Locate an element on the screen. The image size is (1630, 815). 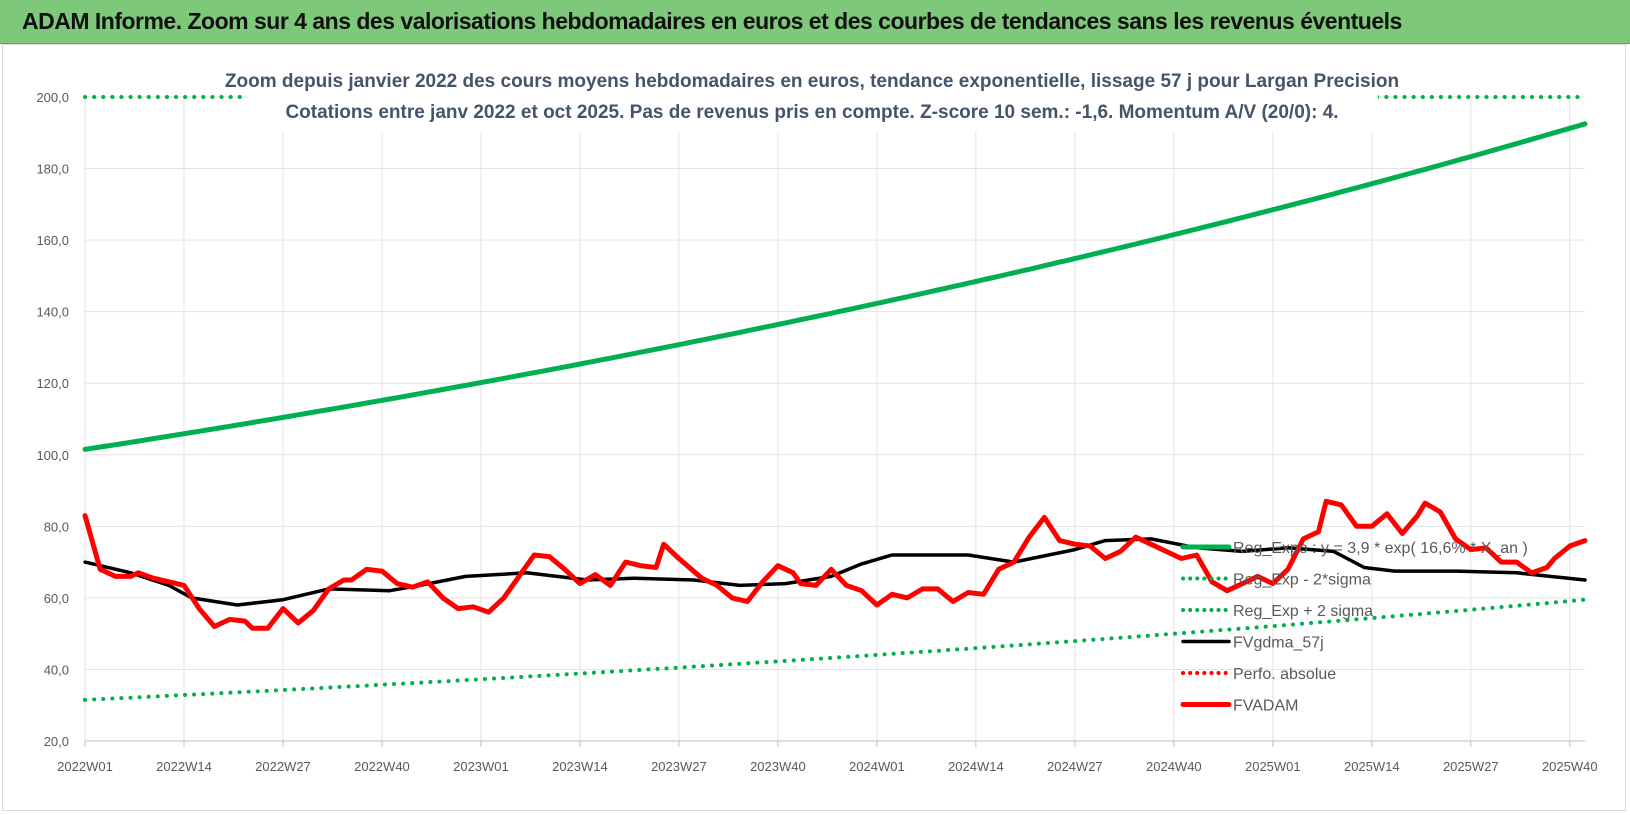
x-tick-label: 2025W27 is located at coordinates (1471, 766).